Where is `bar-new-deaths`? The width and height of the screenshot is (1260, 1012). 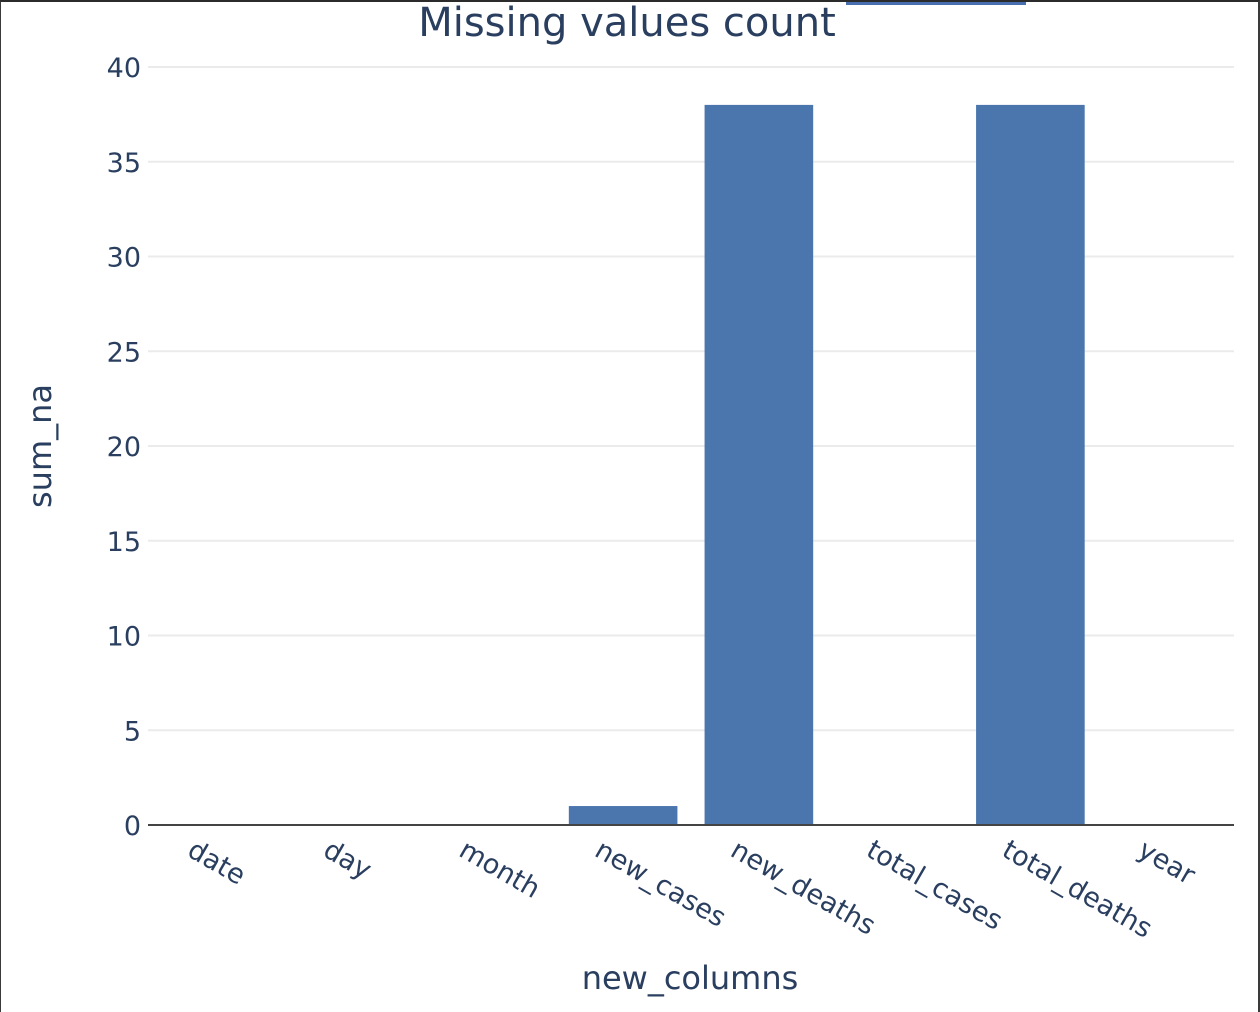 bar-new-deaths is located at coordinates (759, 464).